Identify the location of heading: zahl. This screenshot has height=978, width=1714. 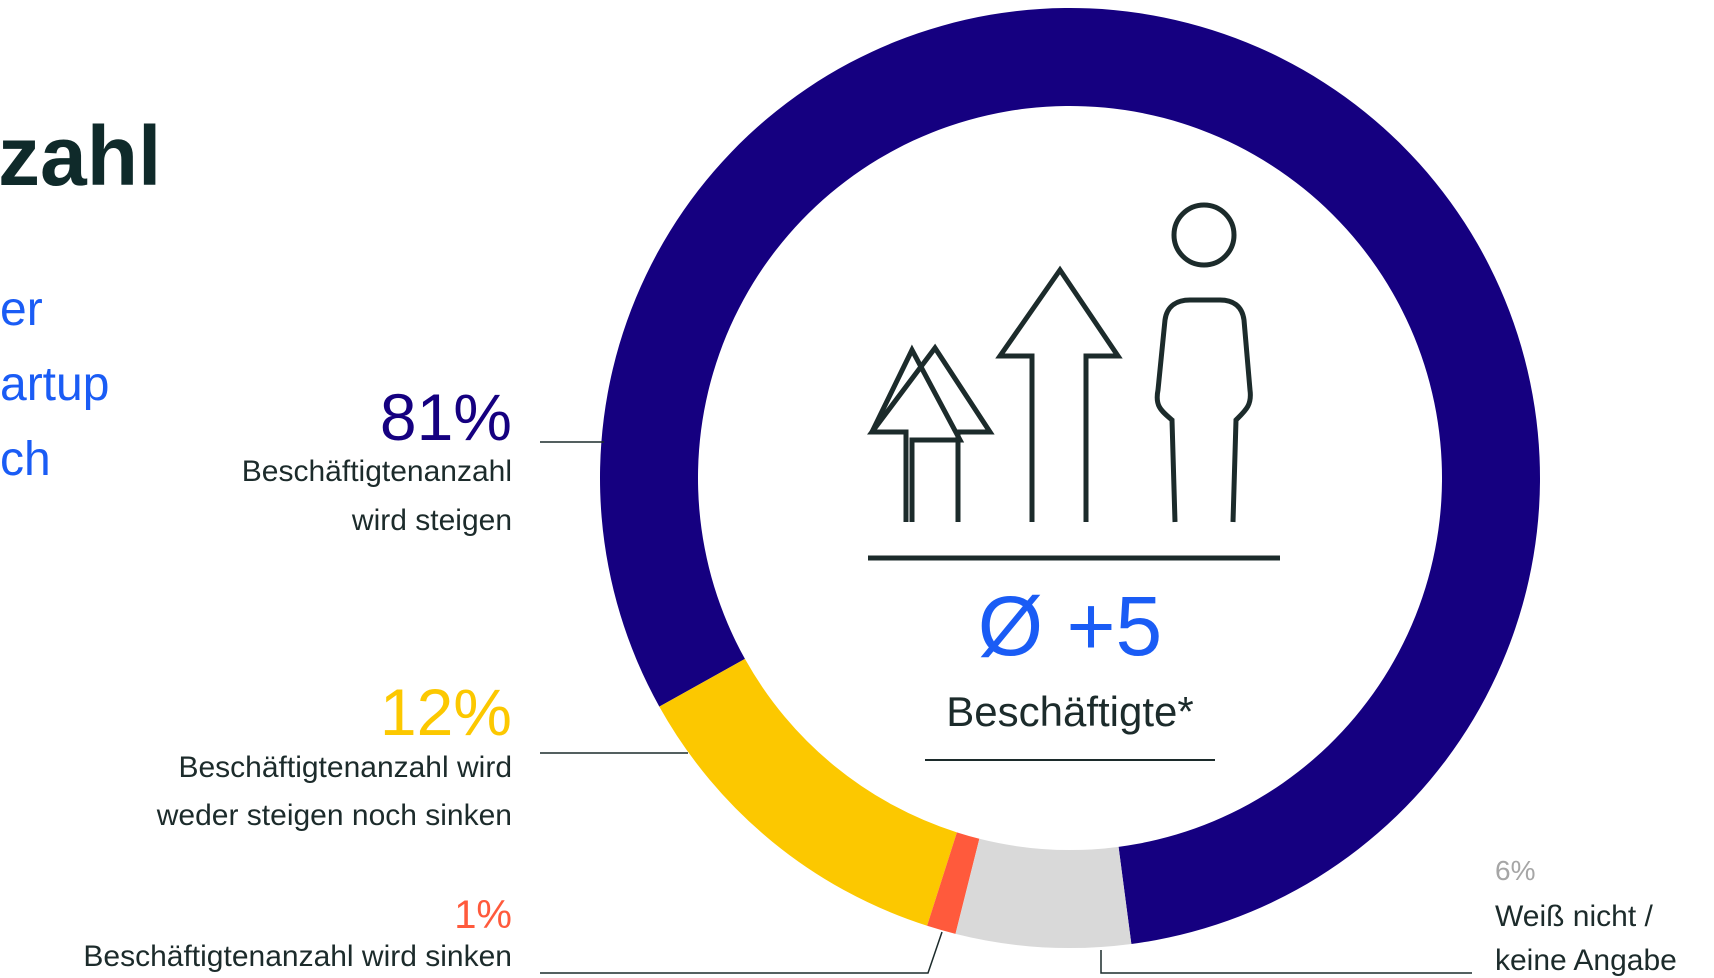
(80, 156).